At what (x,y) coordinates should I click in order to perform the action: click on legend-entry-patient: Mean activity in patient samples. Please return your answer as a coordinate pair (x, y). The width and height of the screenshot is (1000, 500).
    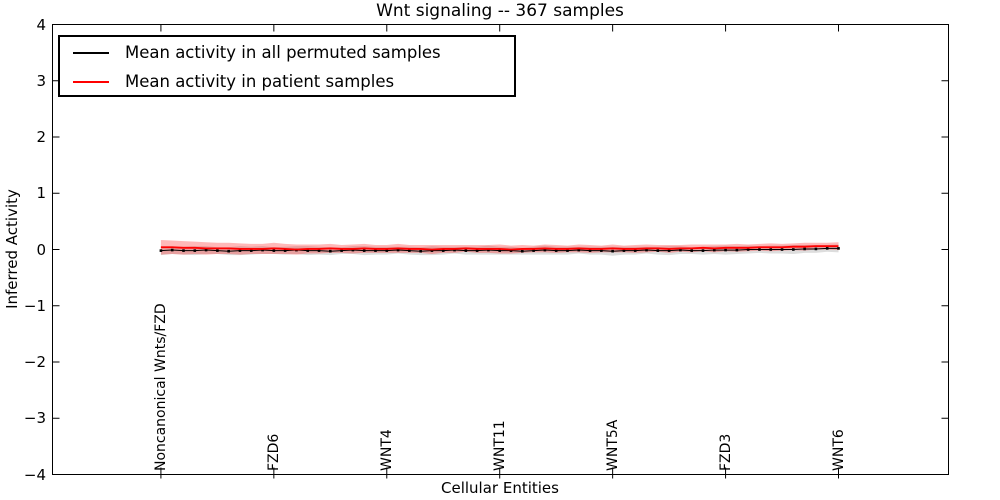
    Looking at the image, I should click on (287, 81).